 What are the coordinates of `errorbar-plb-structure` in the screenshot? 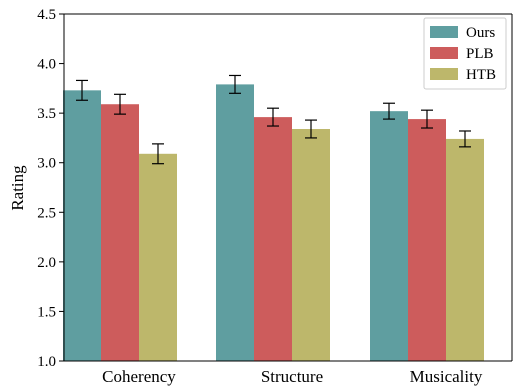 It's located at (273, 117).